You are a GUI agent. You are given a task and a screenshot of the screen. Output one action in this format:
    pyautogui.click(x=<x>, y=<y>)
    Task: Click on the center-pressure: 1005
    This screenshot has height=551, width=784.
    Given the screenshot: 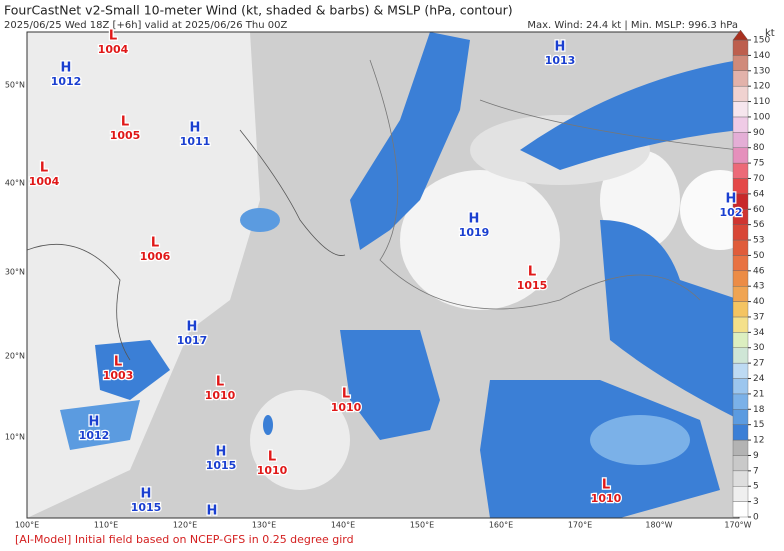 What is the action you would take?
    pyautogui.click(x=125, y=135)
    